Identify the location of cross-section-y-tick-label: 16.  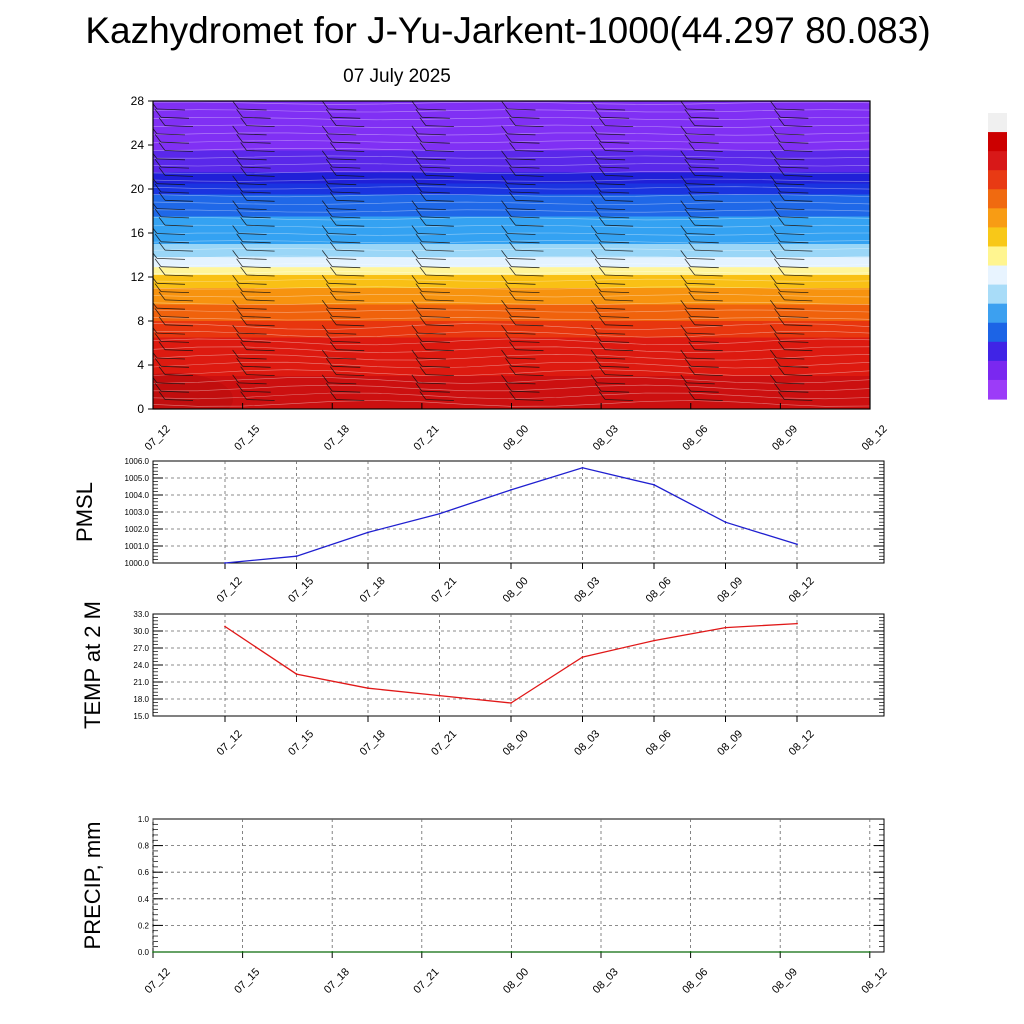
(138, 233).